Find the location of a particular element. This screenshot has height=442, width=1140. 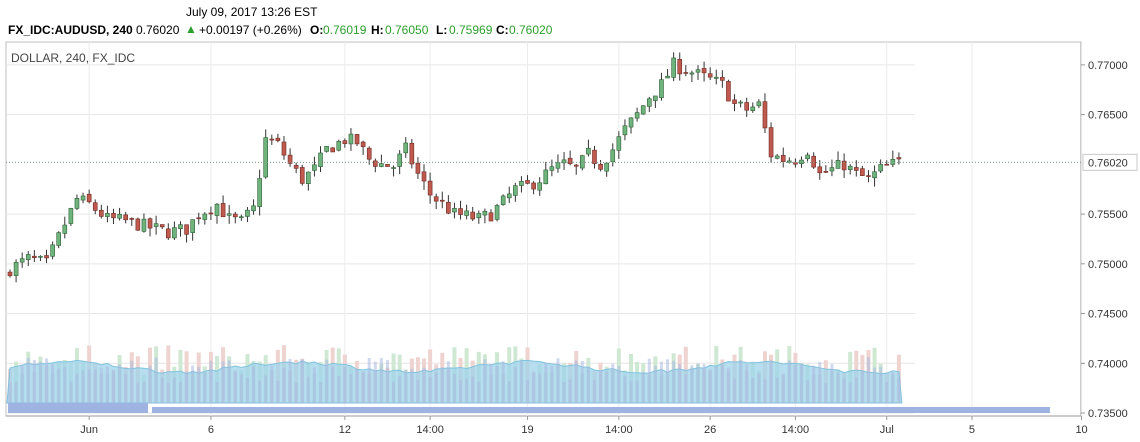

current-price-marker: 0.76020 is located at coordinates (572, 162).